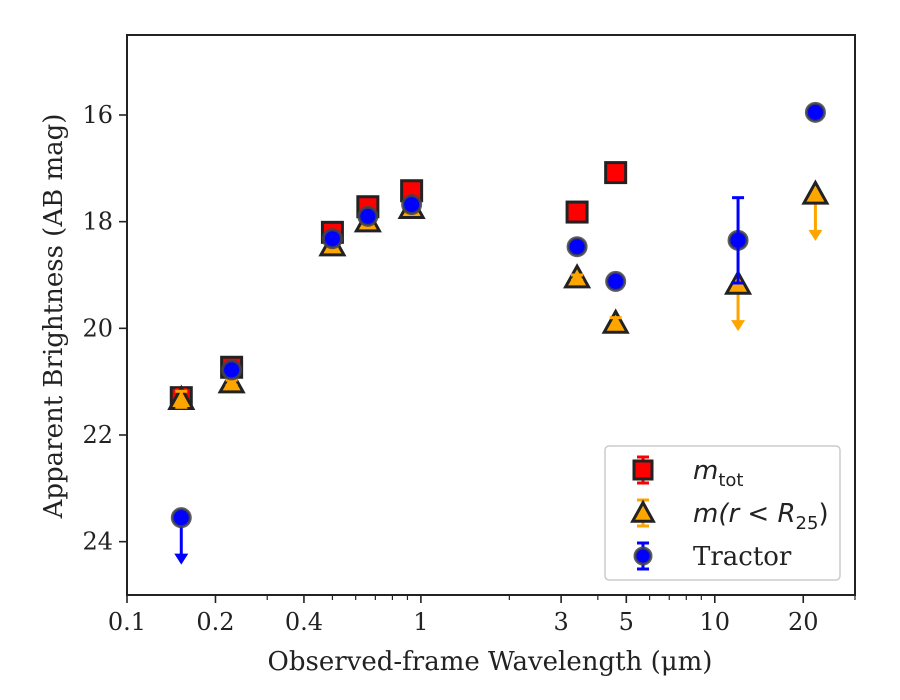 The image size is (900, 700). Describe the element at coordinates (490, 662) in the screenshot. I see `x-axis-label: Observed-frame Wavelength (μm)` at that location.